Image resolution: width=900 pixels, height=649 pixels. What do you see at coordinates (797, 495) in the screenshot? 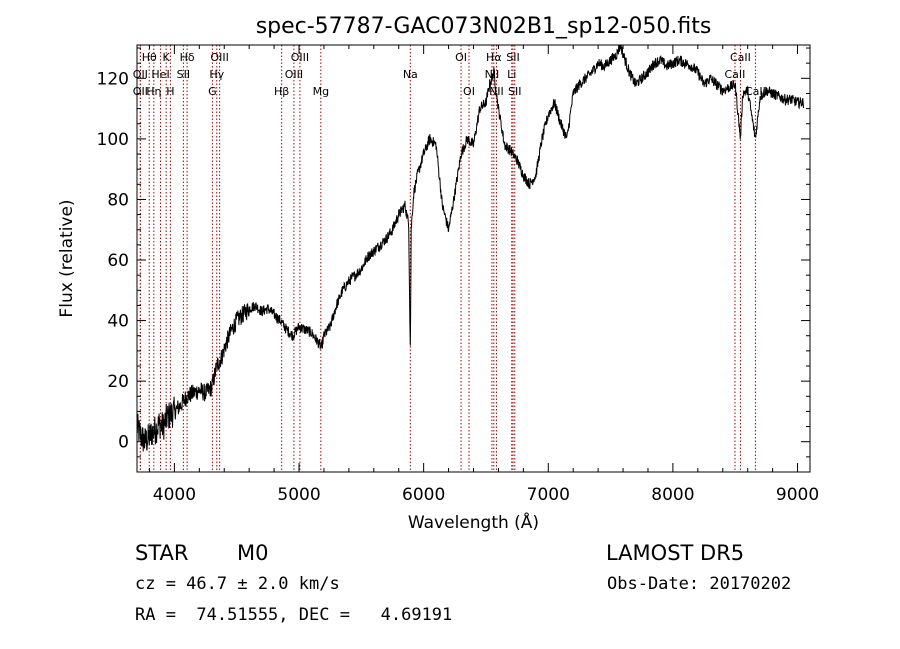
I see `x-tick-label: 9000` at bounding box center [797, 495].